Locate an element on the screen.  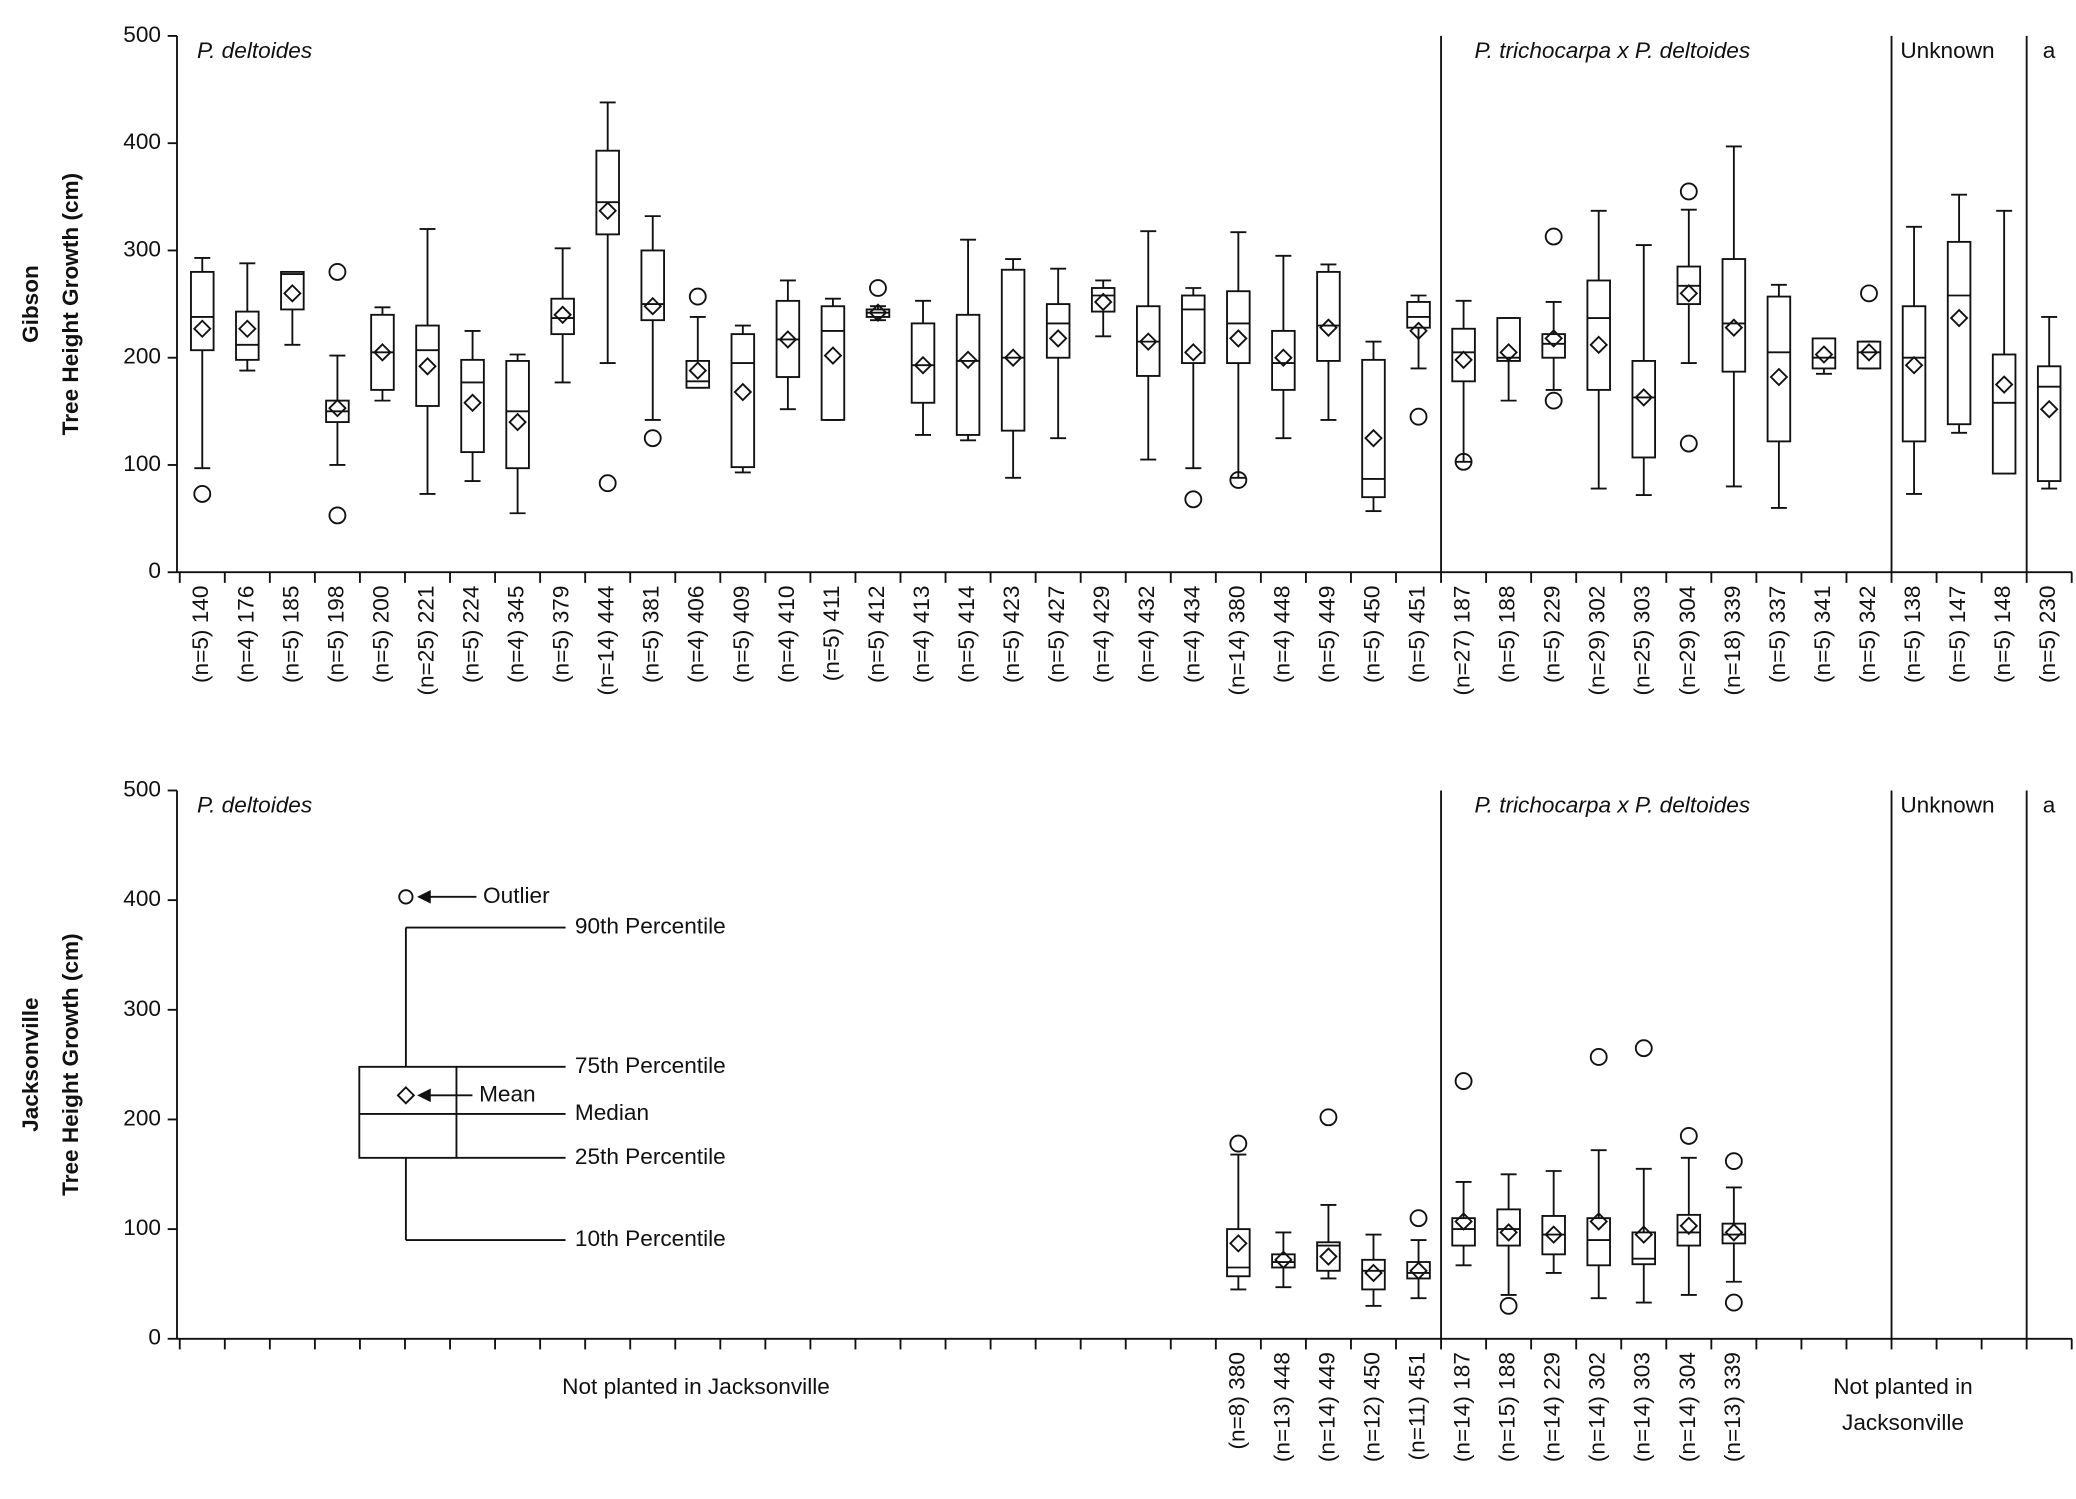
y-axis-label: Tree Height Growth (cm) is located at coordinates (70, 1064).